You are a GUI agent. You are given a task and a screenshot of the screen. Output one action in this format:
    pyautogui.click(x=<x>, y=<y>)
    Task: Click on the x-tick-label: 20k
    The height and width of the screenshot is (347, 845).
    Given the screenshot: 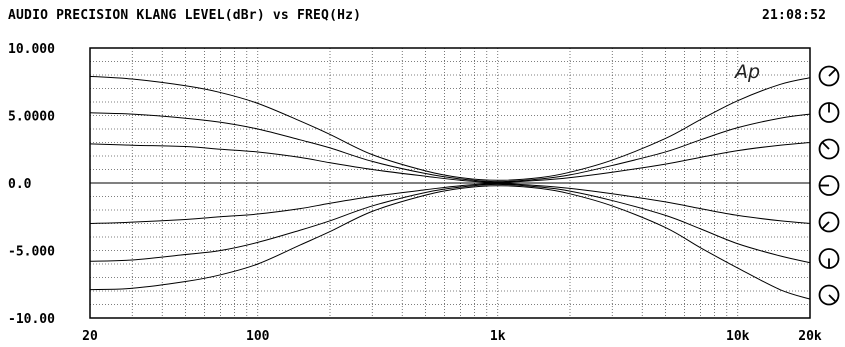 What is the action you would take?
    pyautogui.click(x=810, y=336)
    